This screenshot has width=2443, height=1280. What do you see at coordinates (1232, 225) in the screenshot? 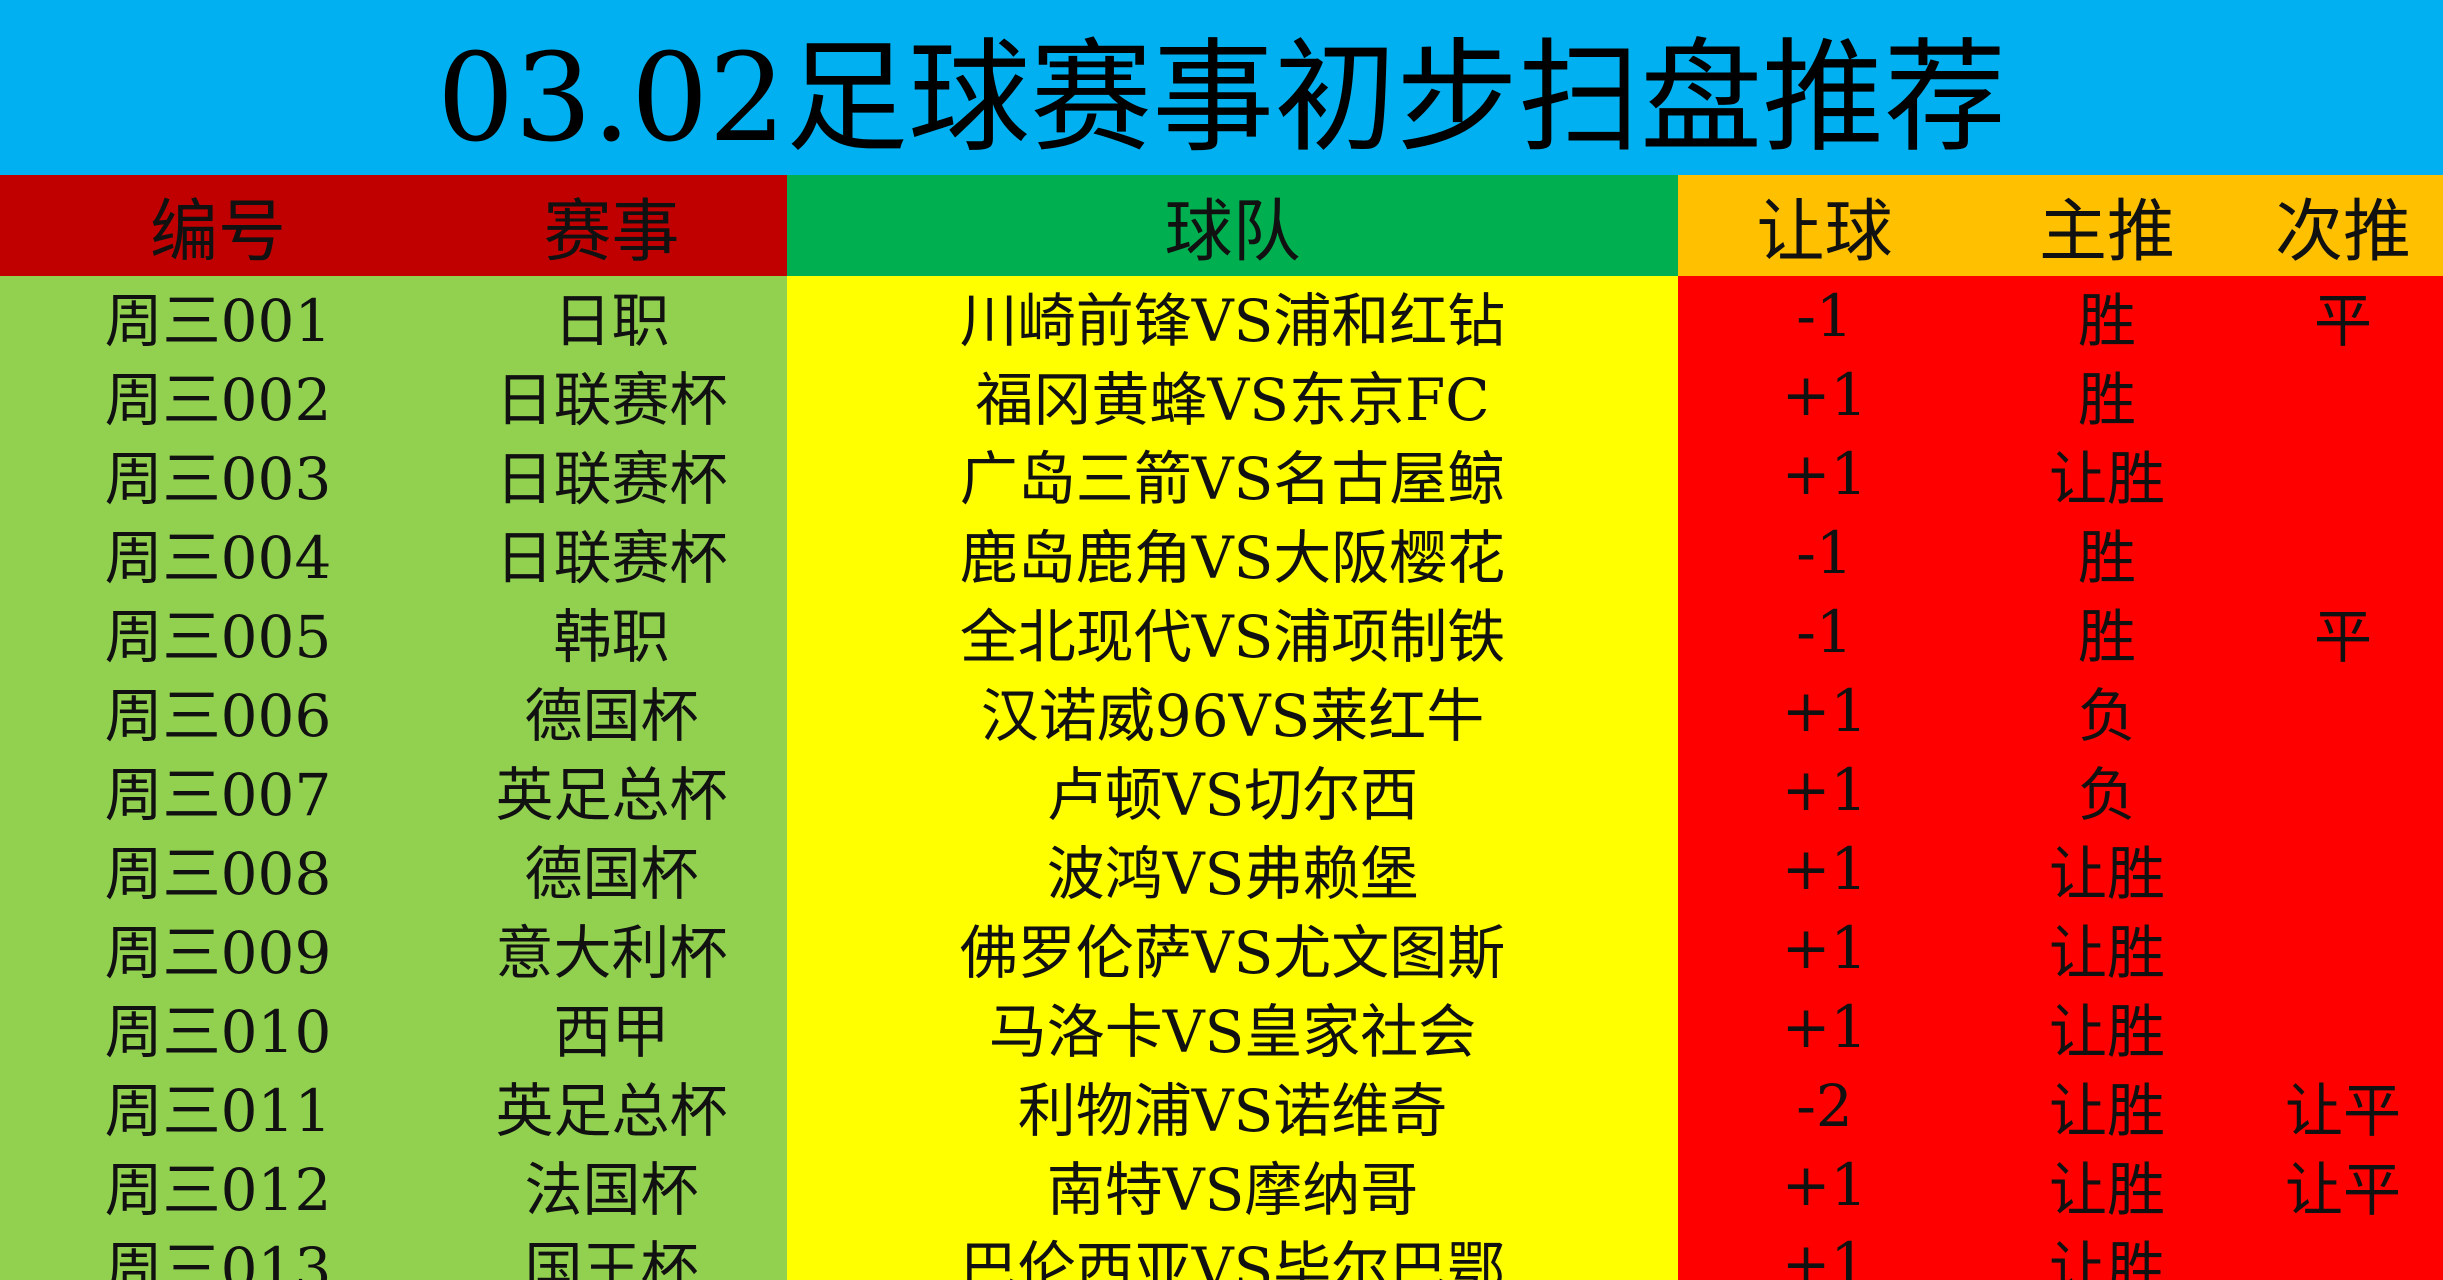
I see `column-header: 球队` at bounding box center [1232, 225].